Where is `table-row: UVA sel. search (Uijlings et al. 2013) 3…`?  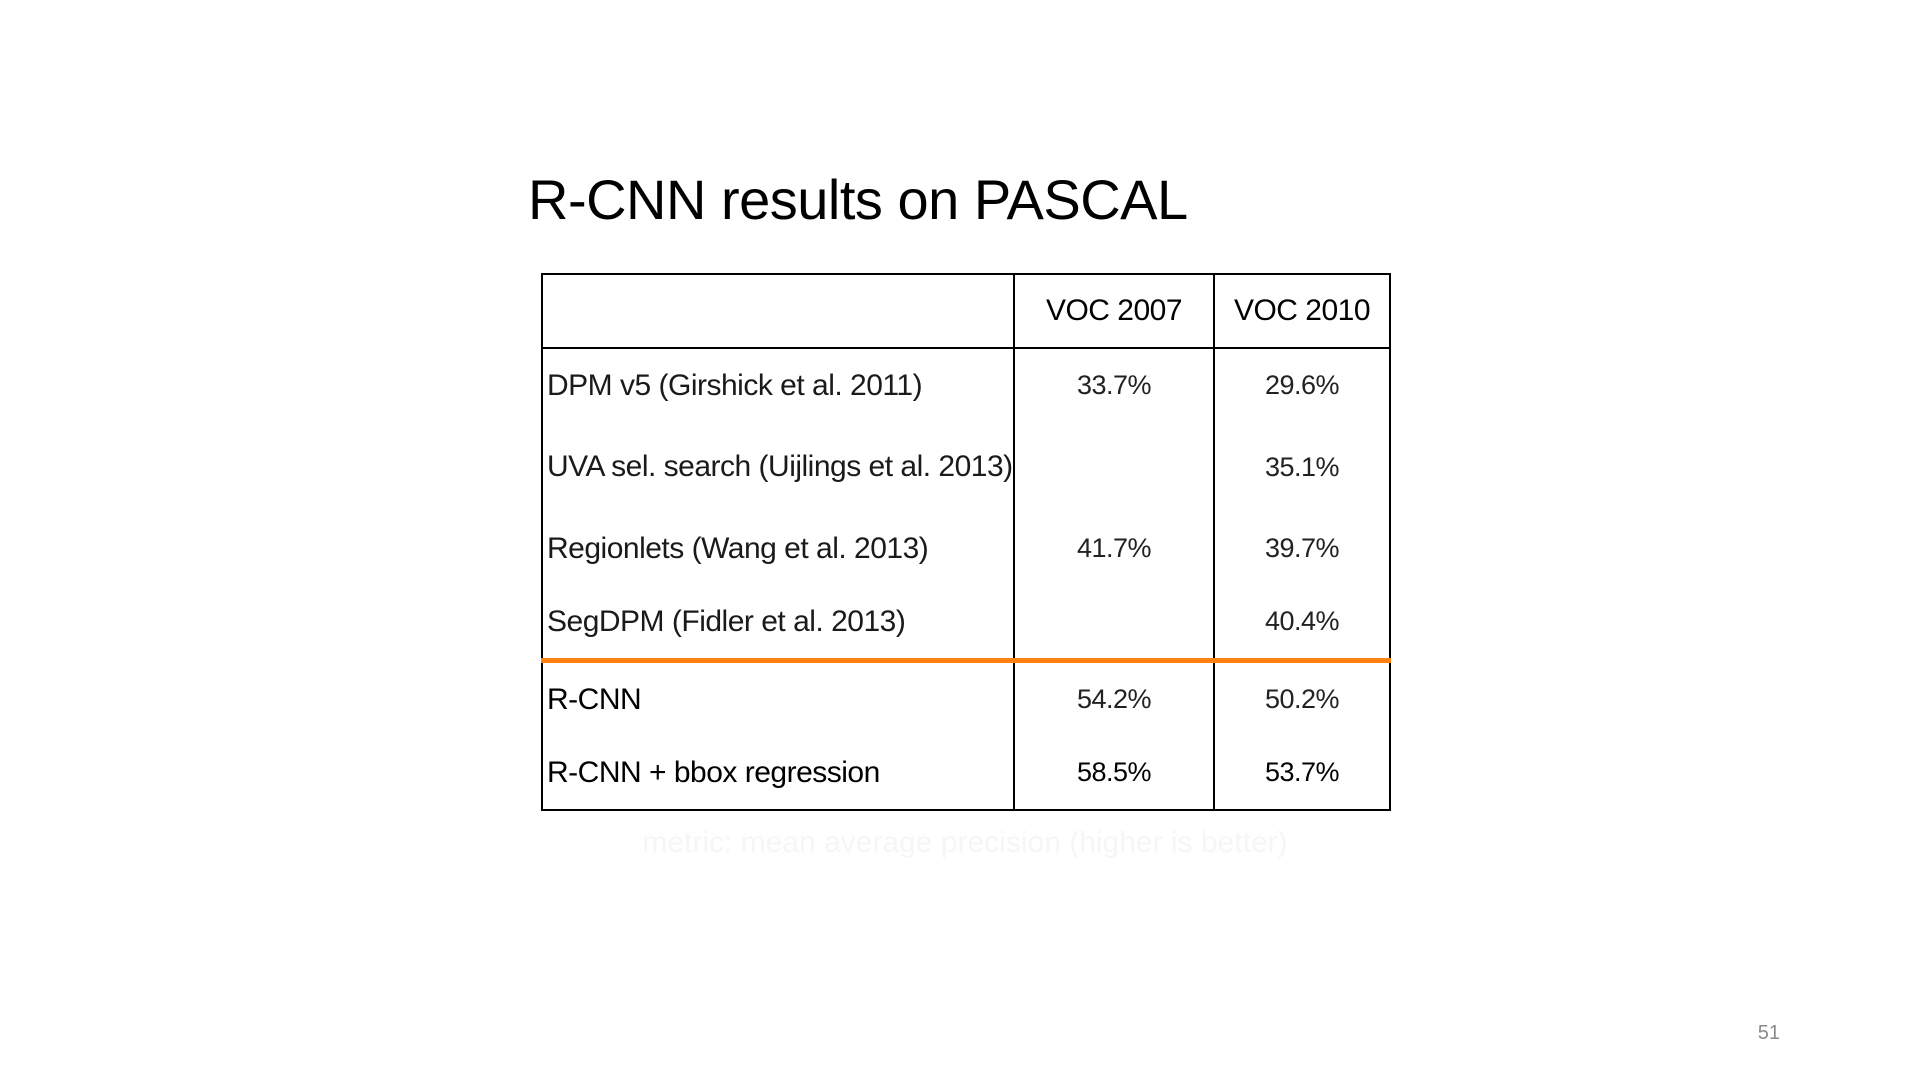 table-row: UVA sel. search (Uijlings et al. 2013) 3… is located at coordinates (966, 467).